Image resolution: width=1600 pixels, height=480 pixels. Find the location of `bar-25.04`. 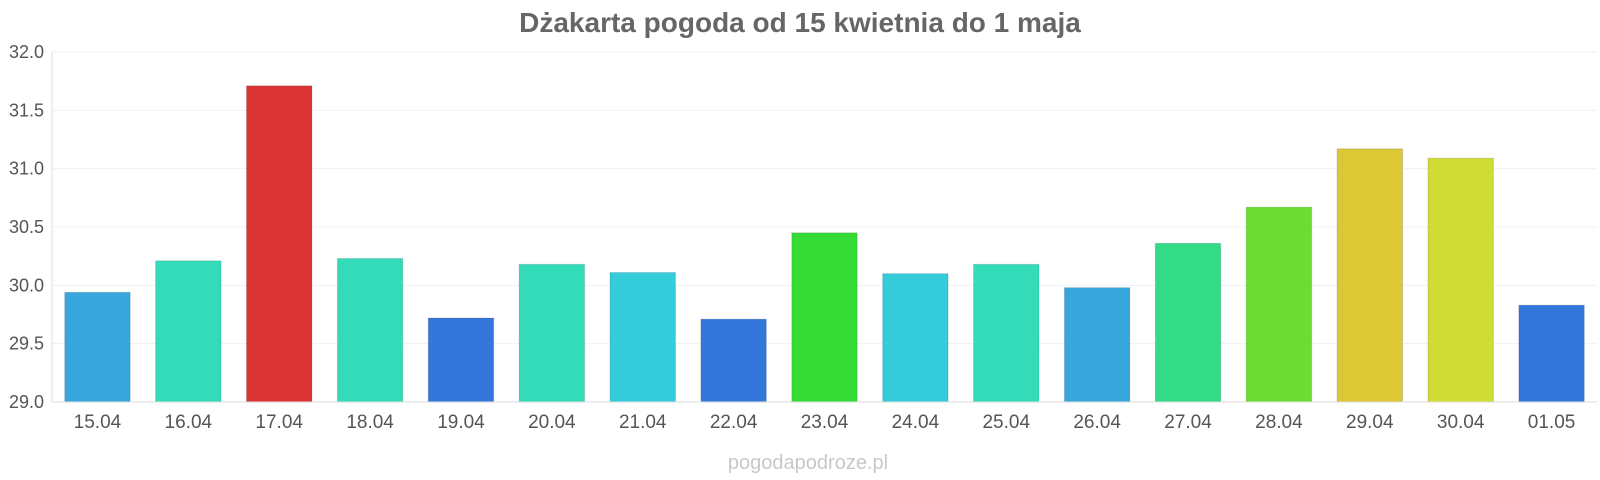

bar-25.04 is located at coordinates (1006, 333).